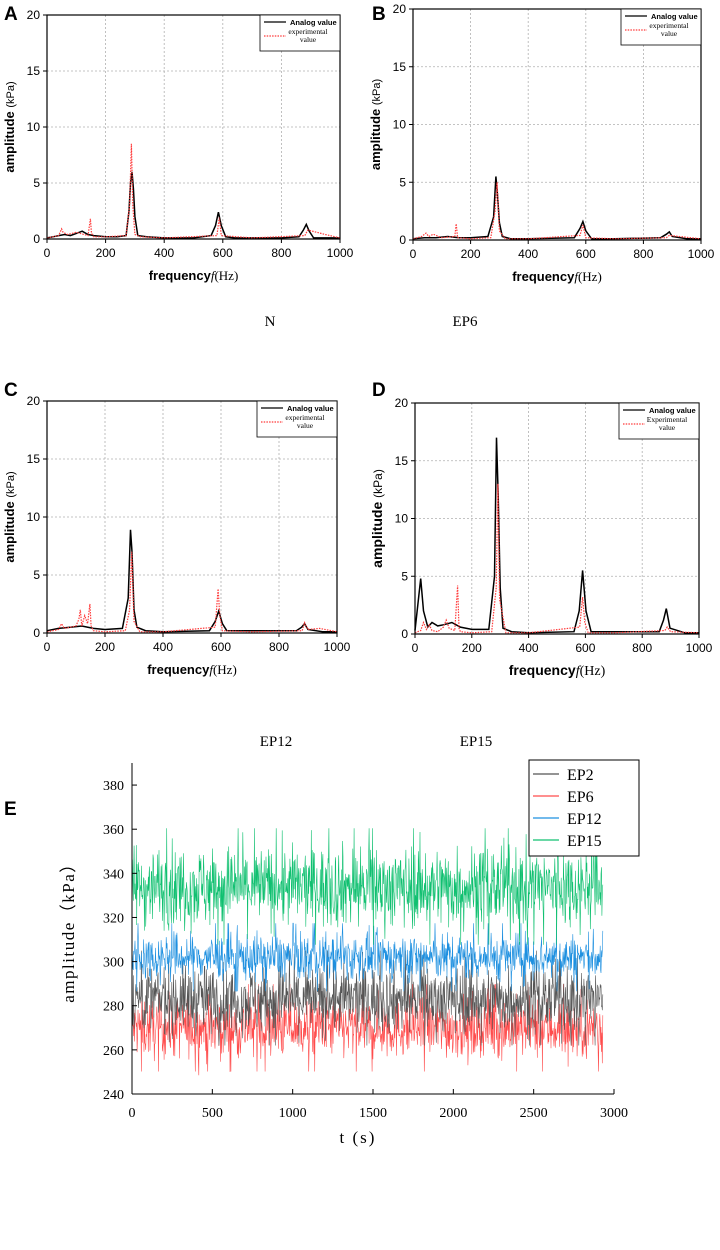 The image size is (720, 1250). What do you see at coordinates (11, 390) in the screenshot?
I see `panel-label-C: C` at bounding box center [11, 390].